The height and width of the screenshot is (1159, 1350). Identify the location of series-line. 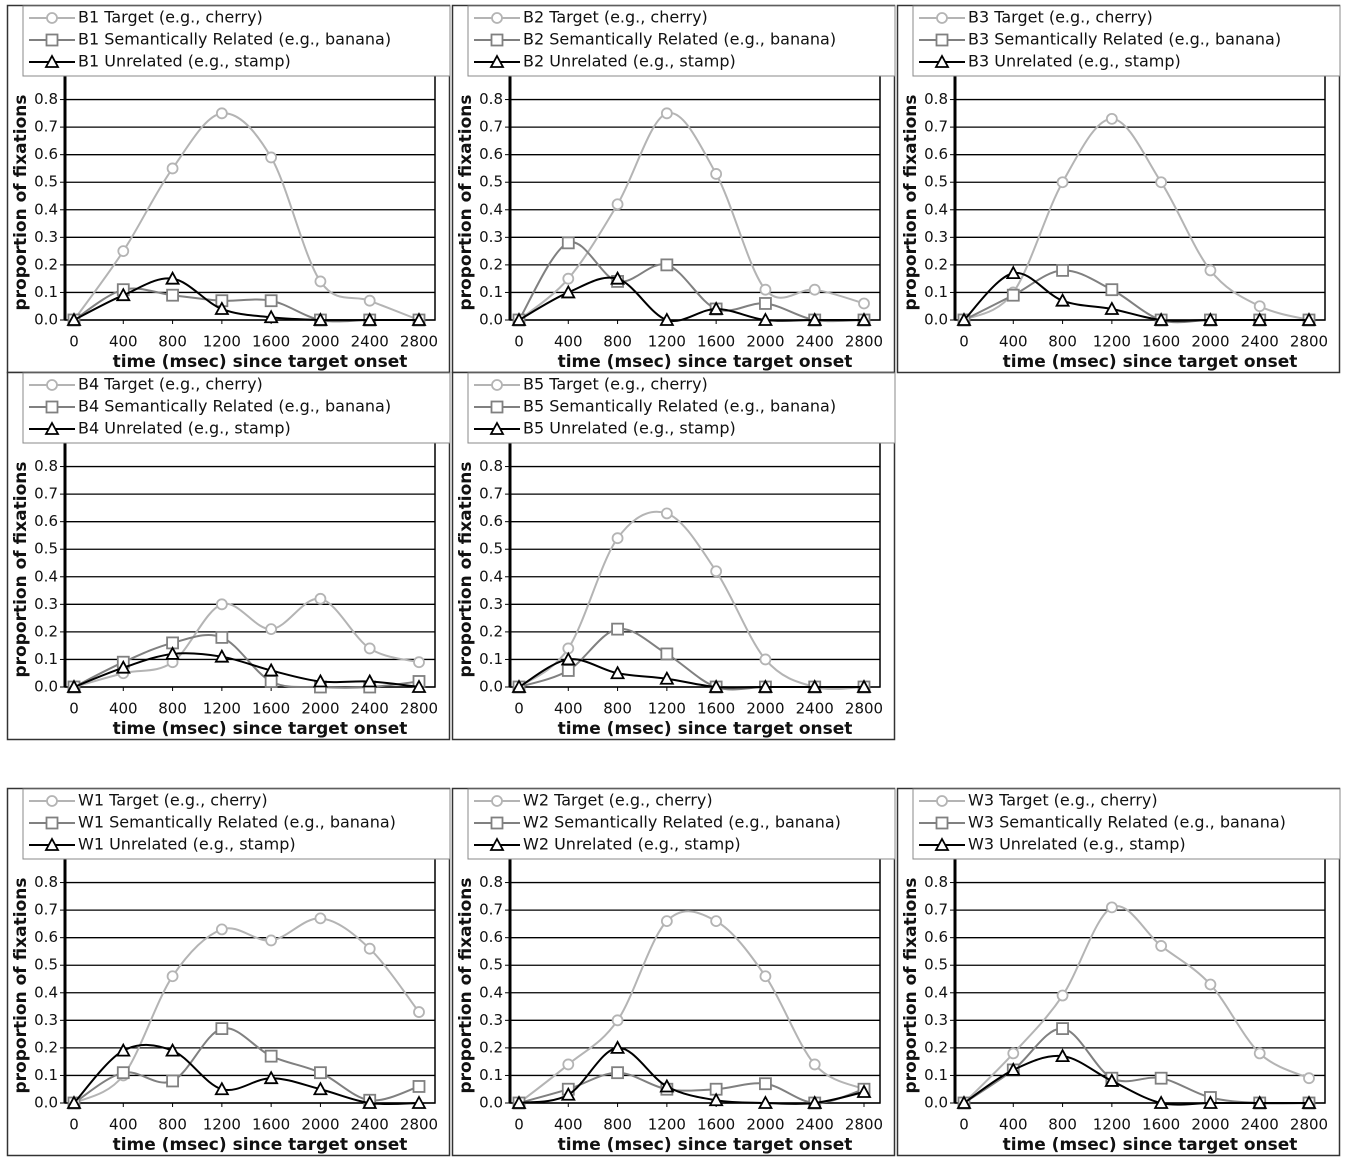
(691, 600).